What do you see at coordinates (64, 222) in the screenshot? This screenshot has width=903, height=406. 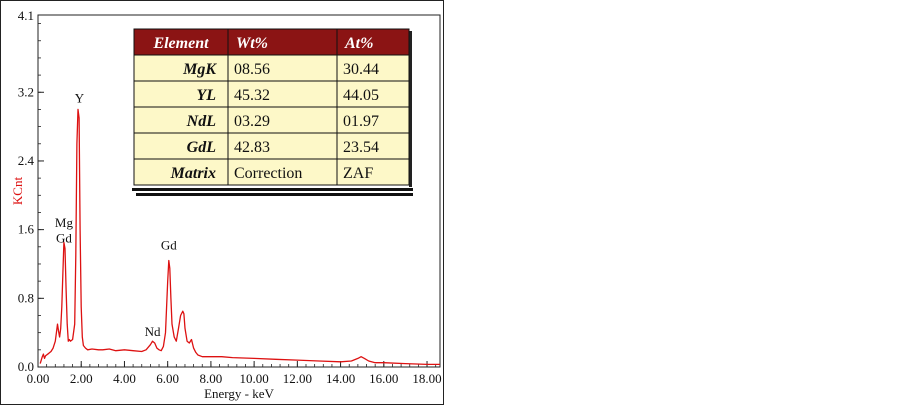 I see `peak-label: Mg` at bounding box center [64, 222].